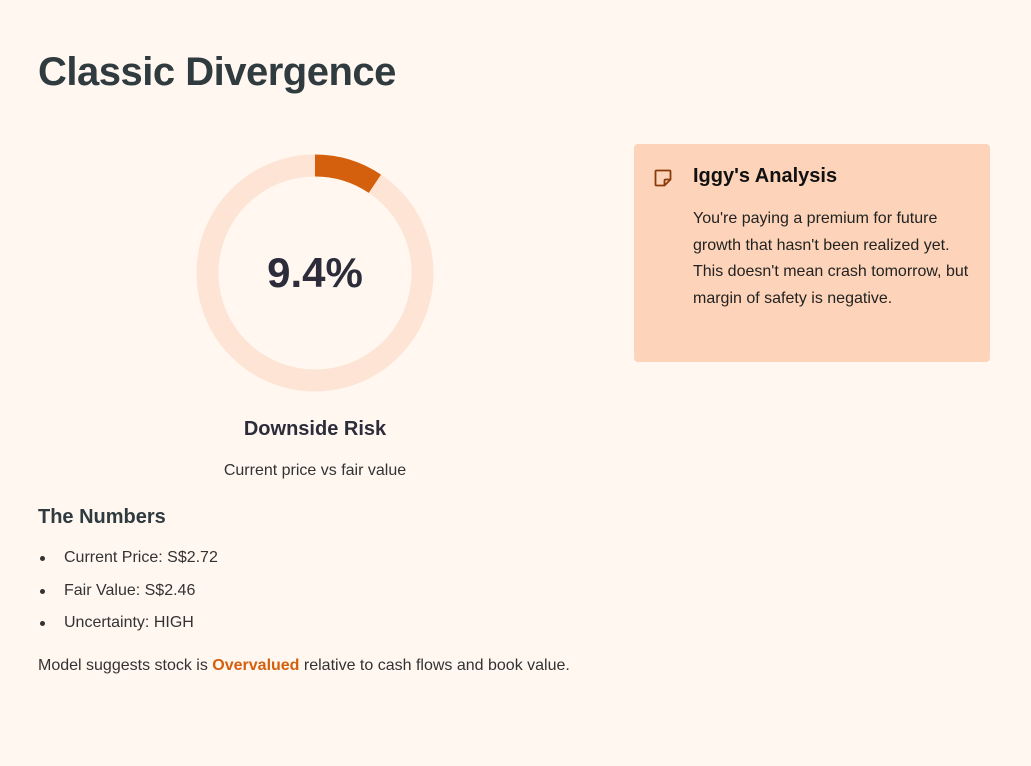 This screenshot has width=1031, height=766. I want to click on list-item-uncertainty: Uncertainty: HIGH, so click(128, 627).